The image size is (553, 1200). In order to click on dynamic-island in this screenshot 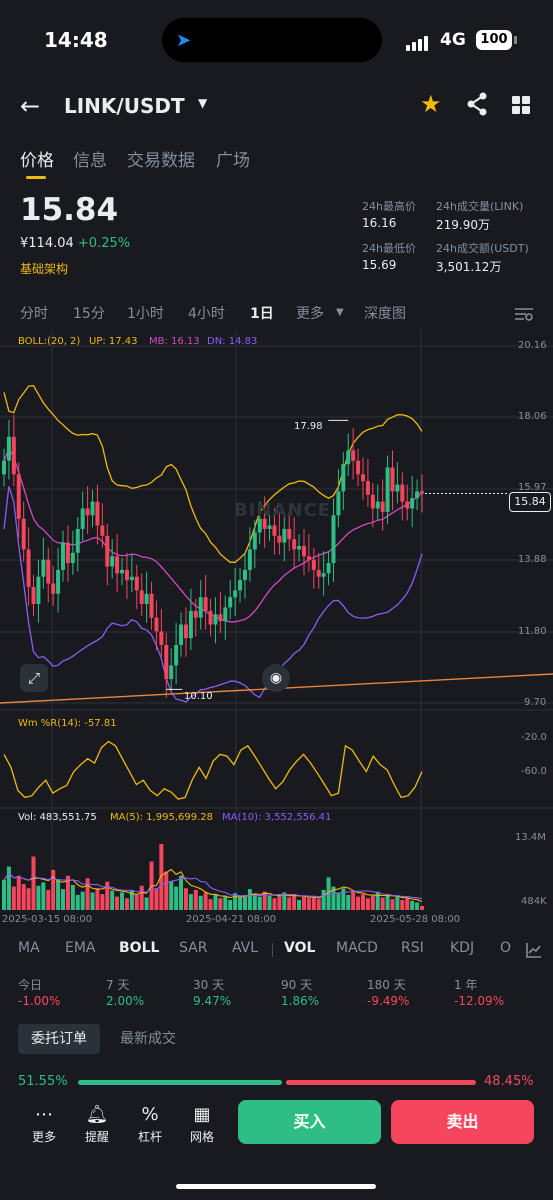, I will do `click(272, 40)`.